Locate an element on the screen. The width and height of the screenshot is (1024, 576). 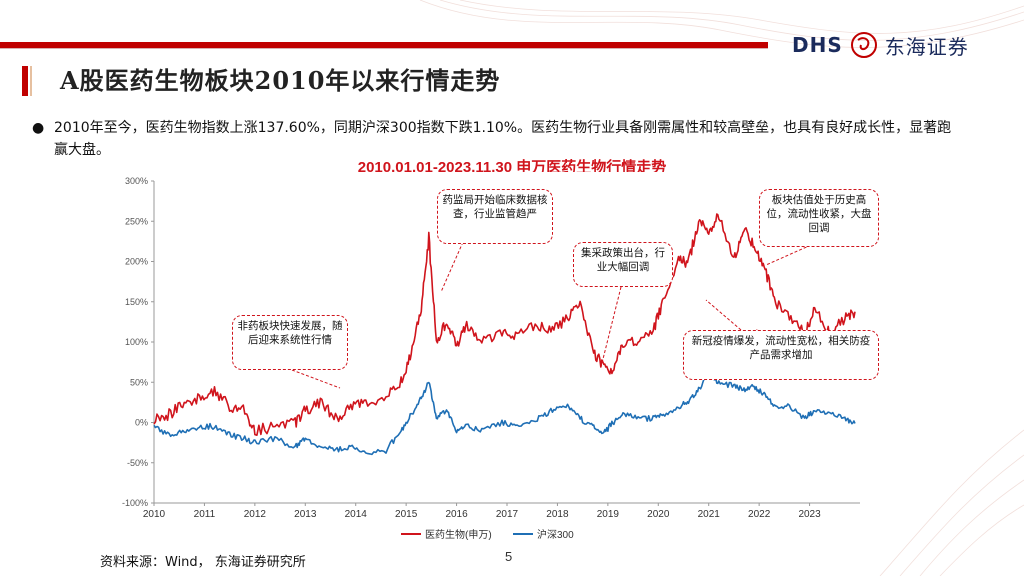
title-accent-bar is located at coordinates (25, 81).